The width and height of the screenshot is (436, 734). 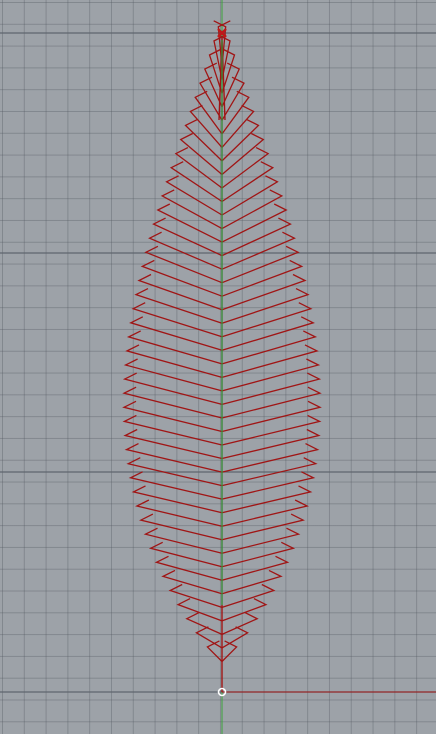 What do you see at coordinates (222, 692) in the screenshot?
I see `circle-point-icon` at bounding box center [222, 692].